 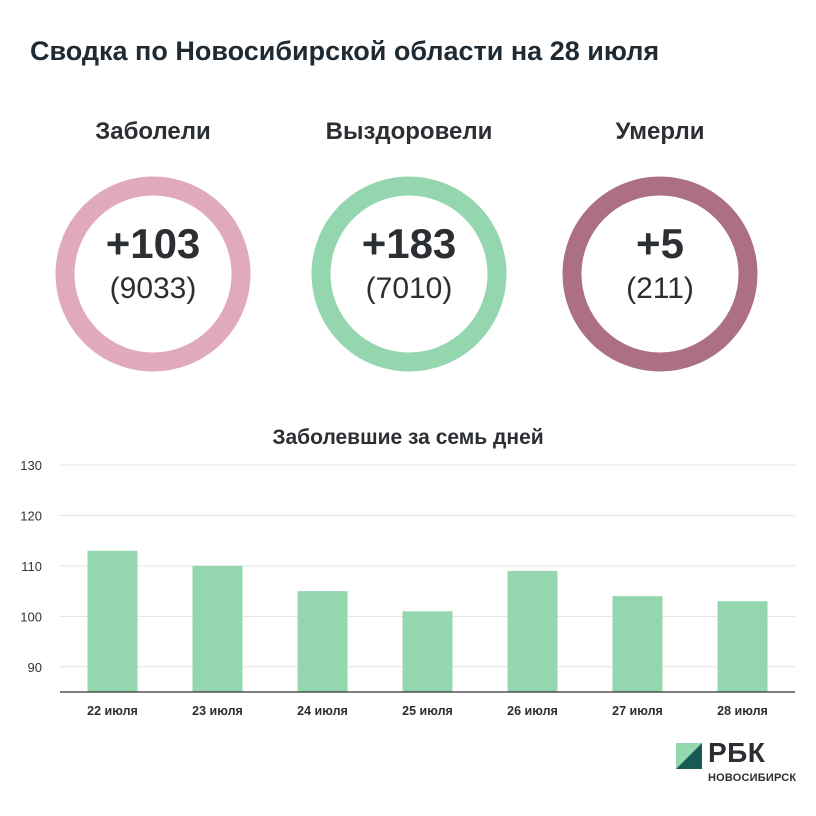 What do you see at coordinates (31, 616) in the screenshot?
I see `y-tick-label: 100` at bounding box center [31, 616].